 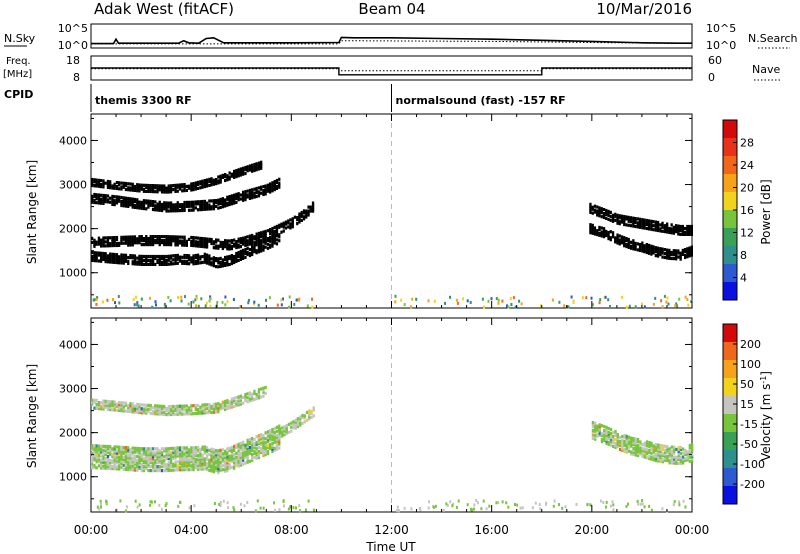 I want to click on time-tick-label: 12:00, so click(x=391, y=530).